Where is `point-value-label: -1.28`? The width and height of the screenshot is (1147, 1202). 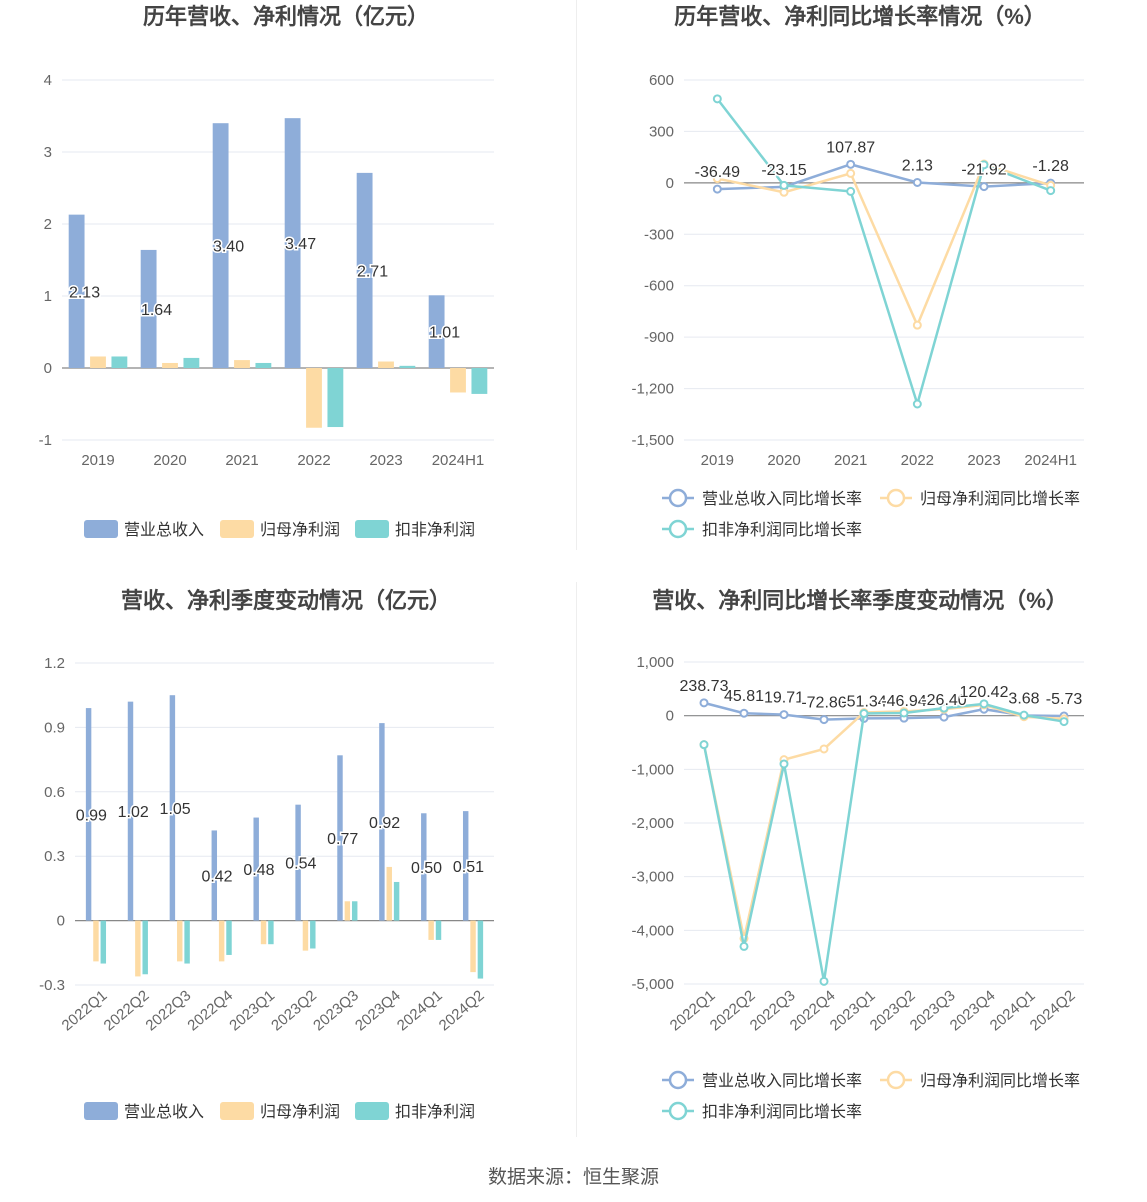 point-value-label: -1.28 is located at coordinates (1050, 166).